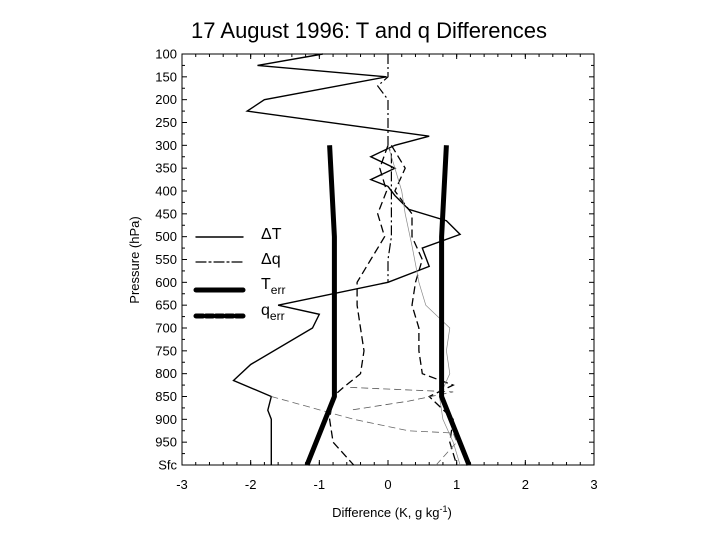 The width and height of the screenshot is (718, 538). Describe the element at coordinates (166, 99) in the screenshot. I see `y-tick-label: 200` at that location.